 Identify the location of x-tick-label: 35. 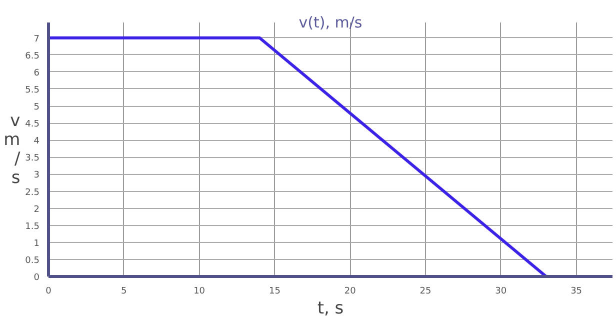
(576, 291).